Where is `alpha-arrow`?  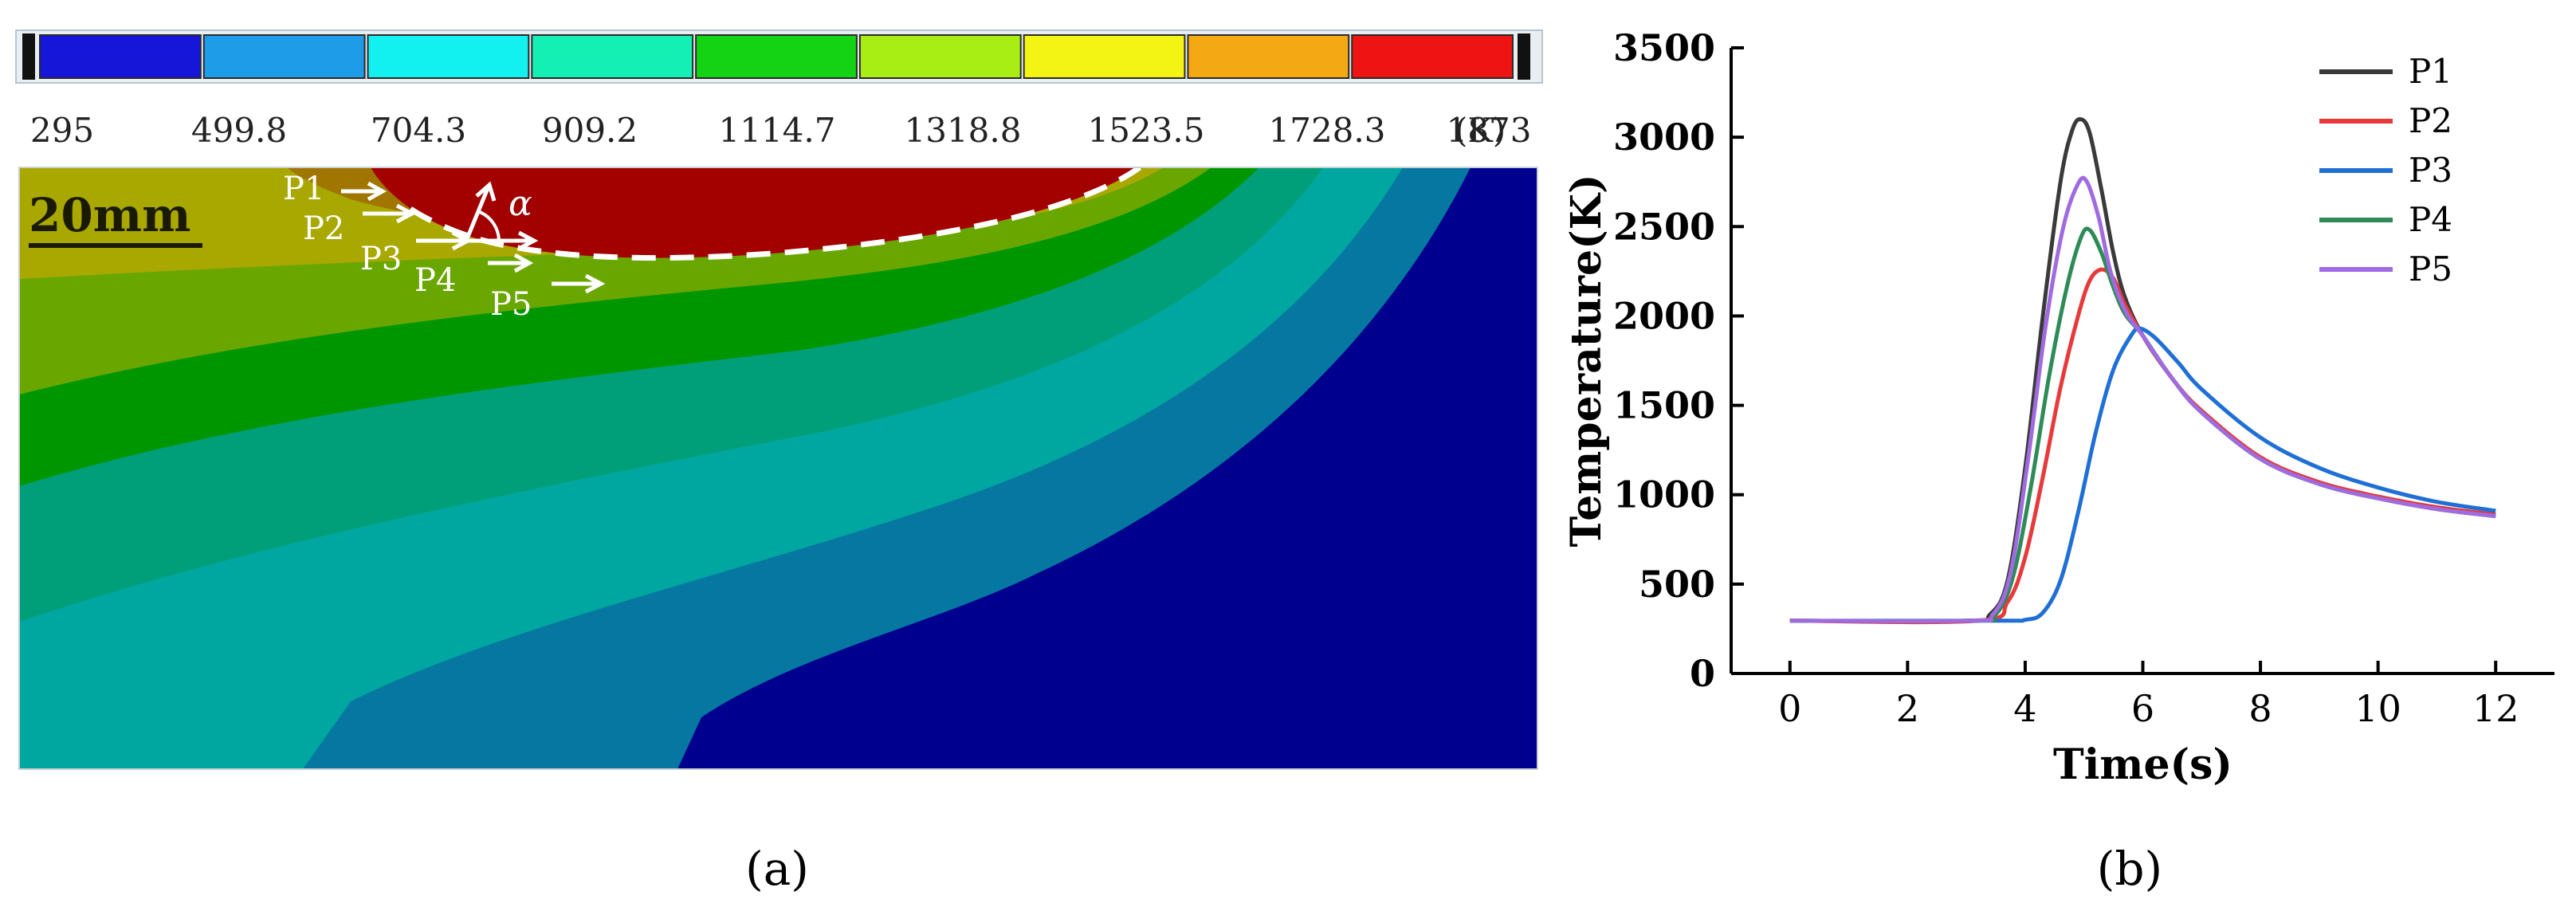
alpha-arrow is located at coordinates (480, 211).